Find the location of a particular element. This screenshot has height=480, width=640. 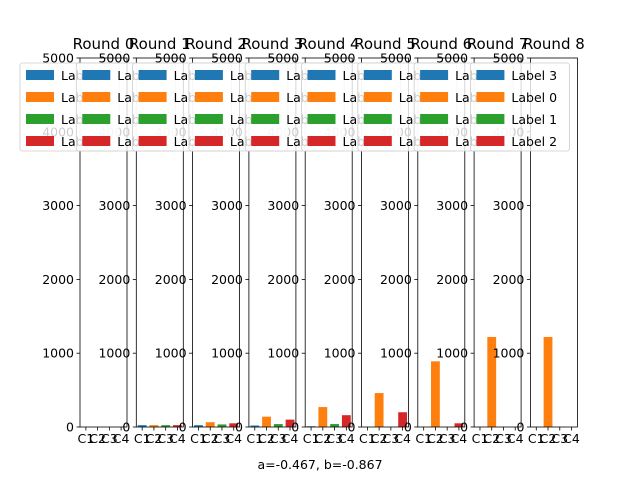

panel-title: Round 1 is located at coordinates (160, 44).